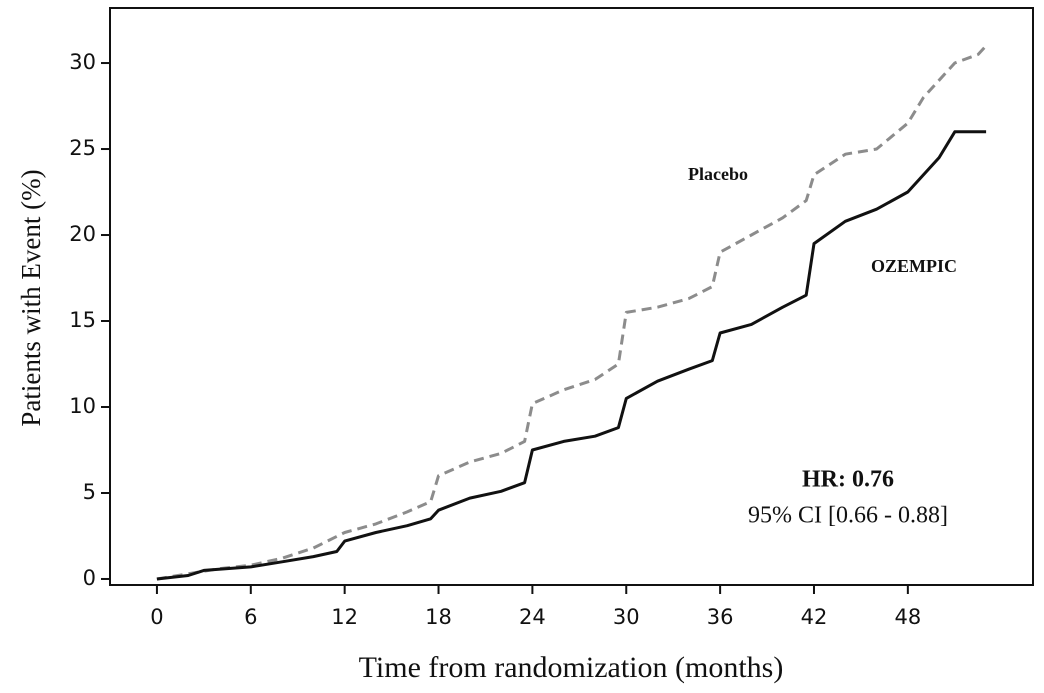 The image size is (1044, 693). What do you see at coordinates (82, 320) in the screenshot?
I see `y-tick-label: 15` at bounding box center [82, 320].